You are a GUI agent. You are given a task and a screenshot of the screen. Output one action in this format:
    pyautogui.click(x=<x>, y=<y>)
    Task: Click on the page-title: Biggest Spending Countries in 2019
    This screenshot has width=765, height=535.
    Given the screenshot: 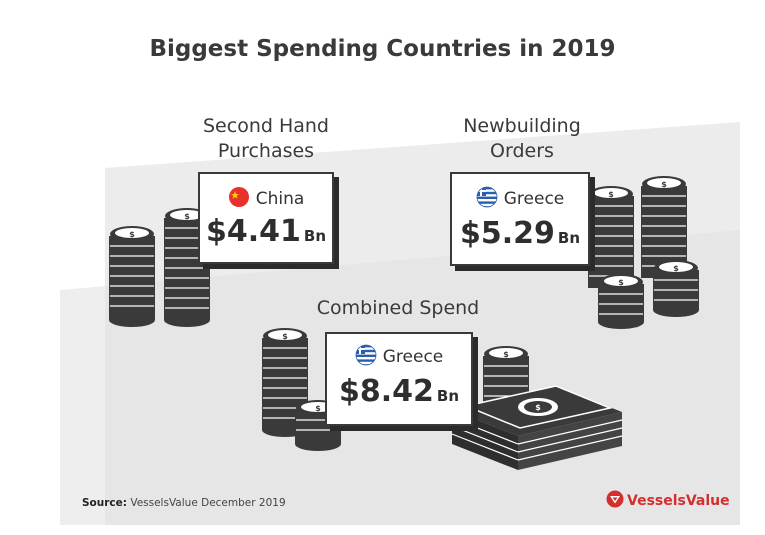 What is the action you would take?
    pyautogui.click(x=382, y=49)
    